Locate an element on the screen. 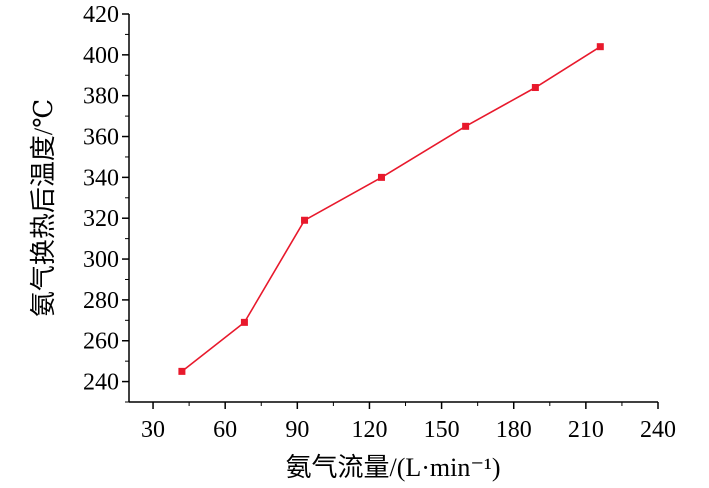 This screenshot has height=488, width=709. y-tick-label: 340 is located at coordinates (101, 178).